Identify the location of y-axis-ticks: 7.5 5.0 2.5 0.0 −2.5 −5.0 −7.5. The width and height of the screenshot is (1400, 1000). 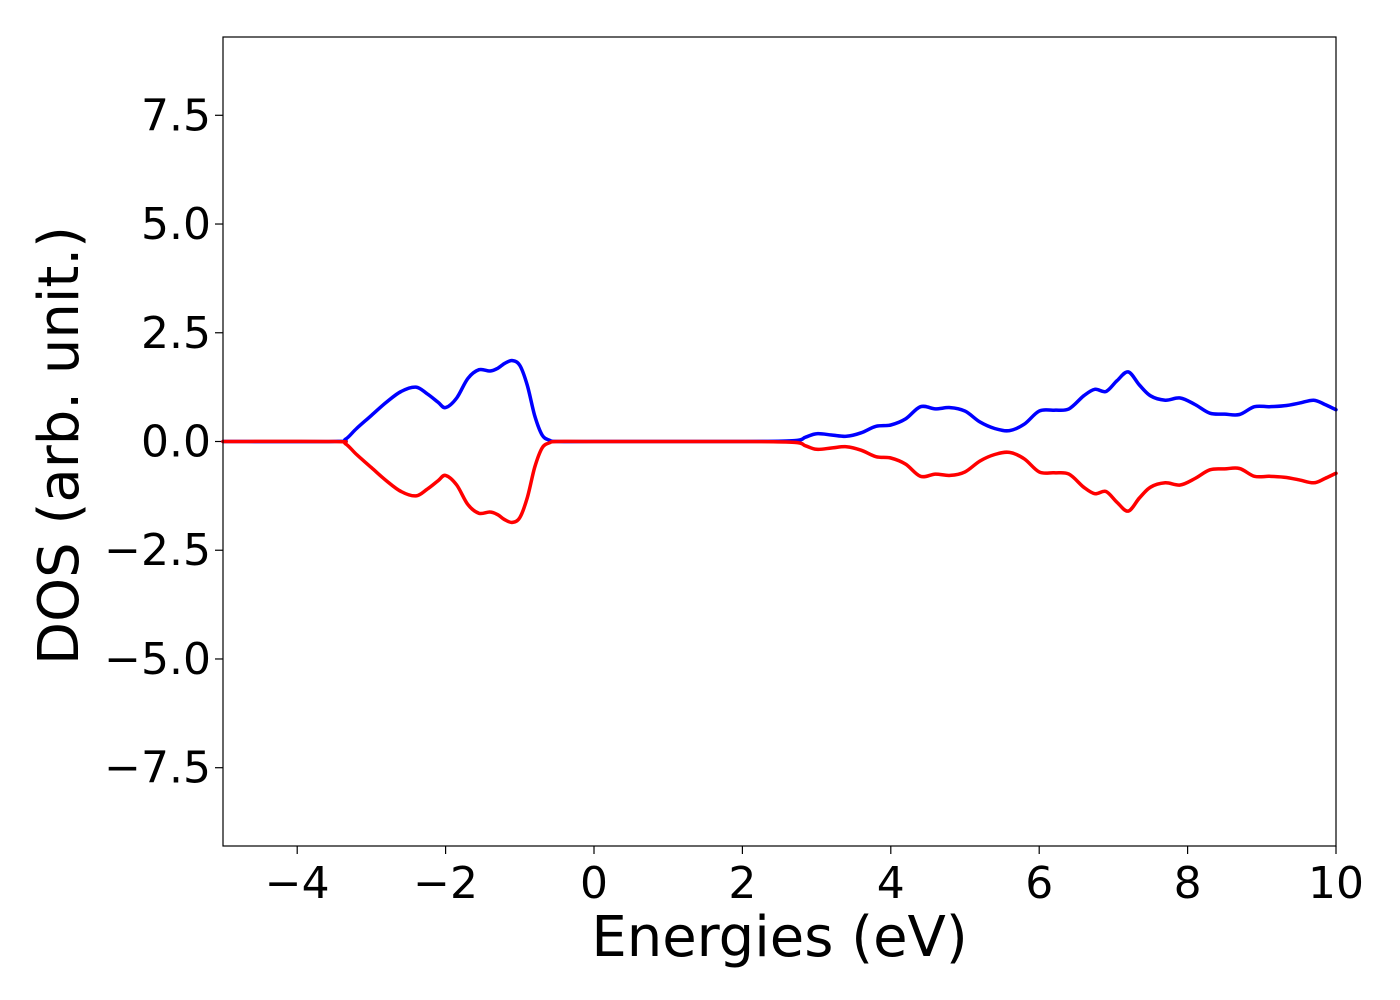
(163, 442).